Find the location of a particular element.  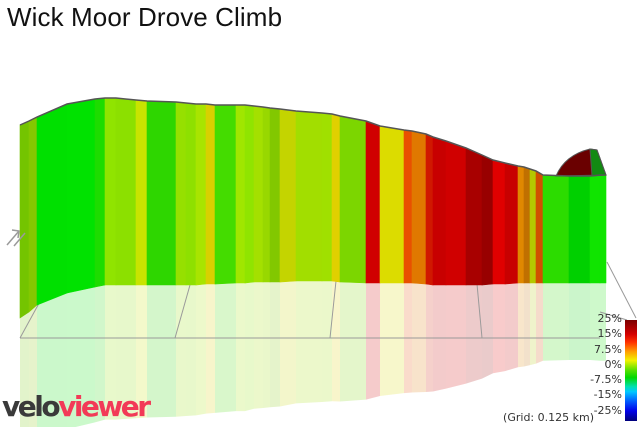

direction-arrow-icon is located at coordinates (16, 238).